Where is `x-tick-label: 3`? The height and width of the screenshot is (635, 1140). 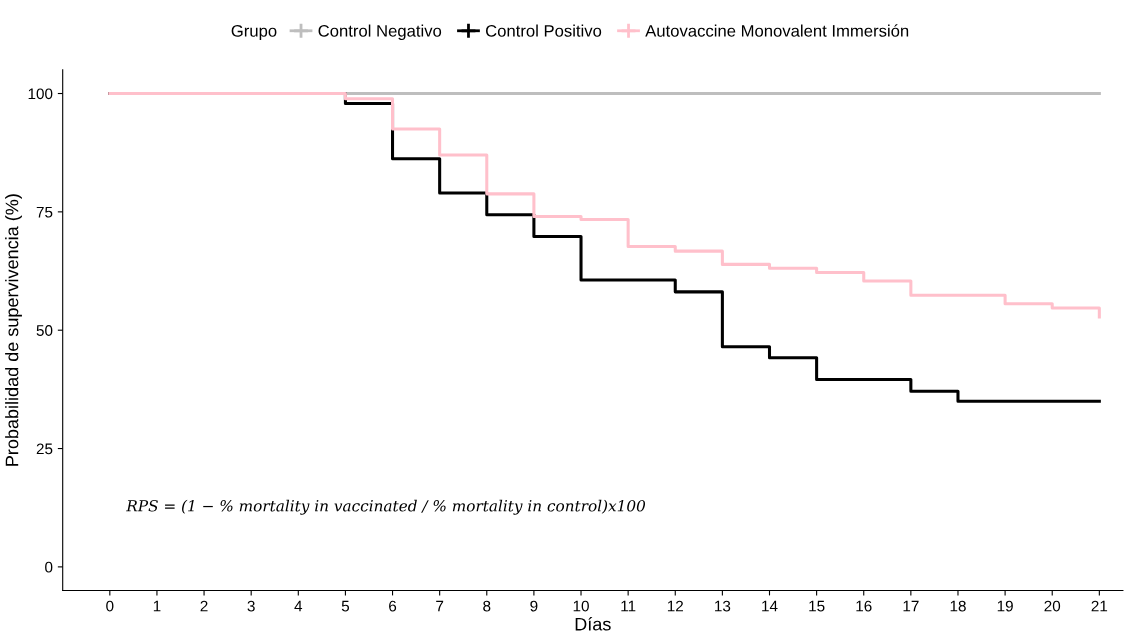
x-tick-label: 3 is located at coordinates (251, 606).